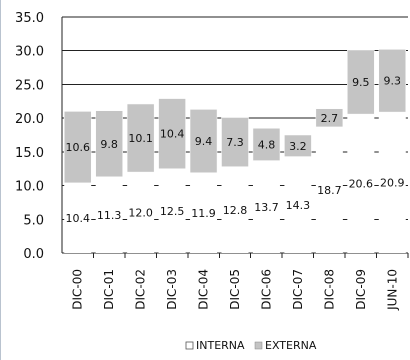 The width and height of the screenshot is (410, 360). I want to click on data-label-interna: 20.6, so click(361, 184).